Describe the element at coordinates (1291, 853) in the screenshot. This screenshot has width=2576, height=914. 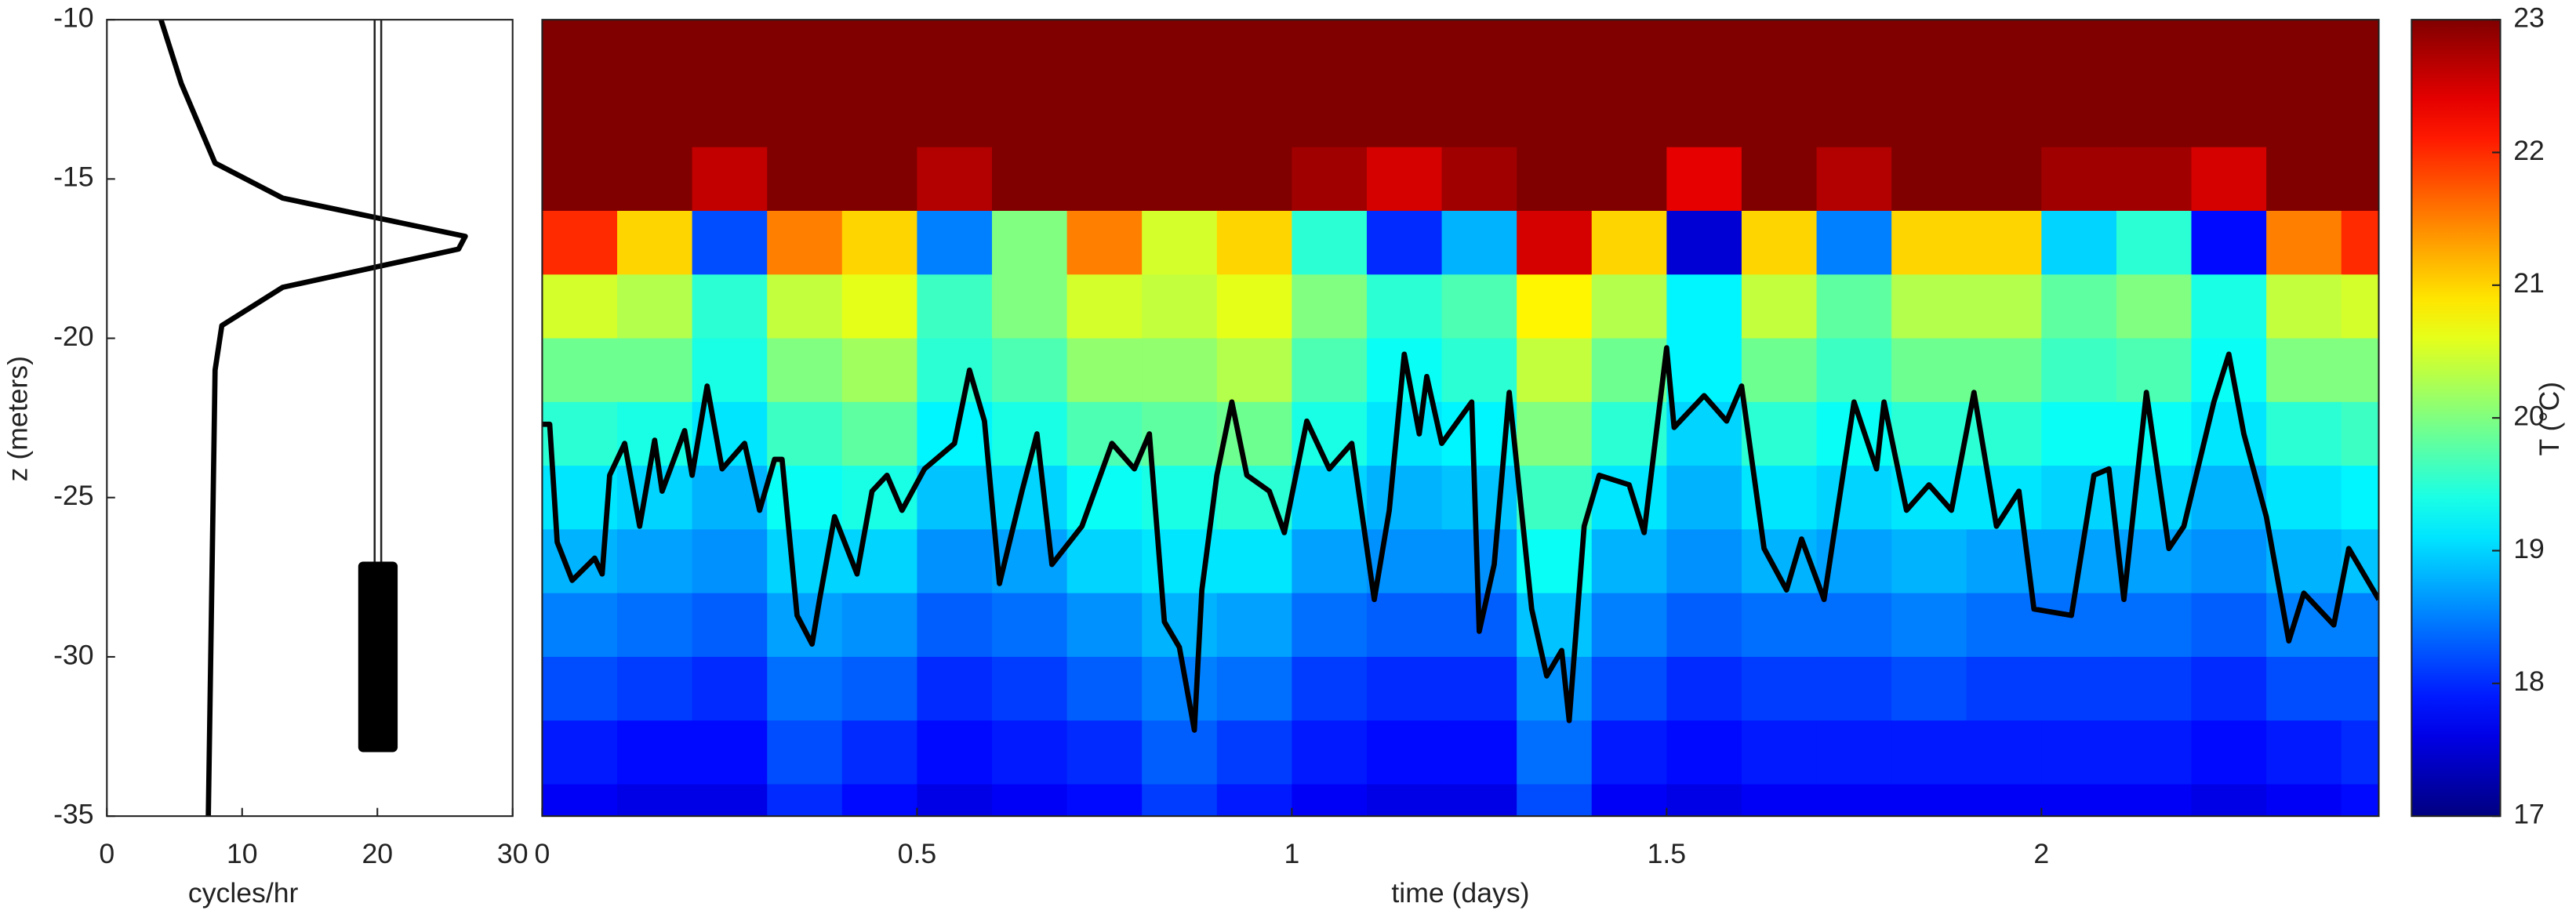
I see `x-tick-label: 1` at that location.